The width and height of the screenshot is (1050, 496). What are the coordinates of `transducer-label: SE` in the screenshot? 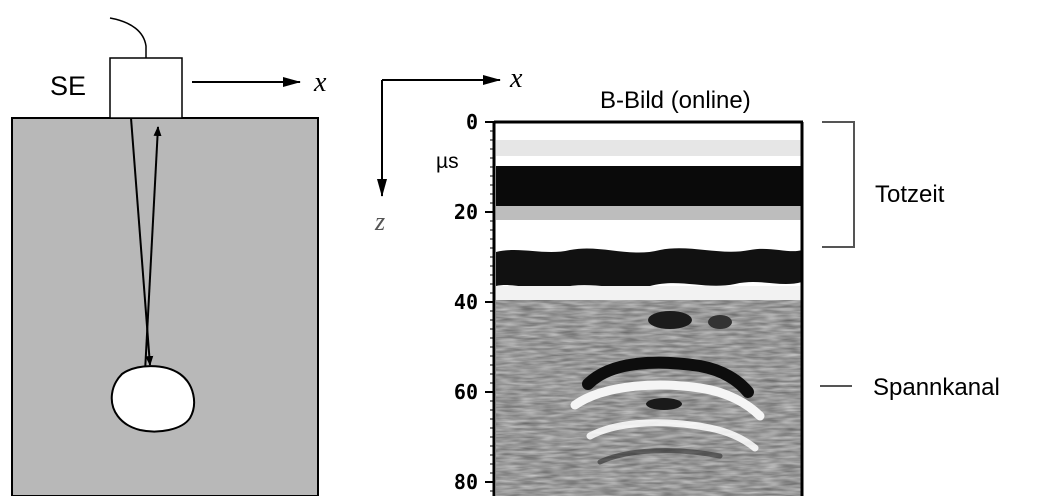 It's located at (68, 86).